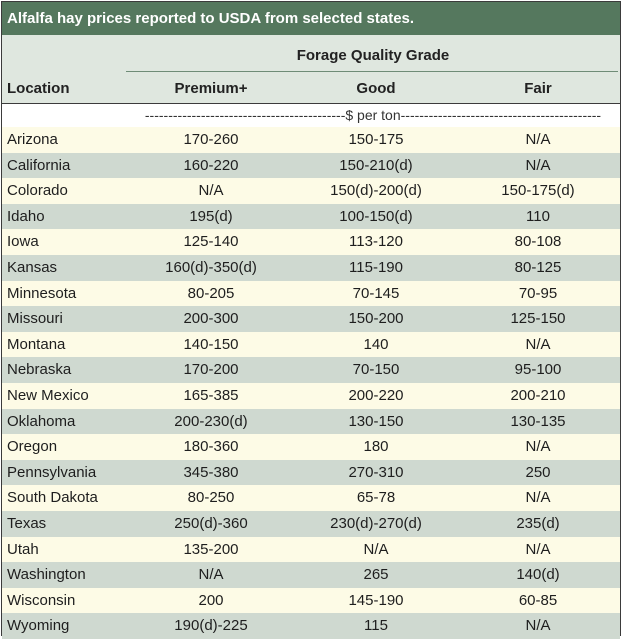 The image size is (624, 639). Describe the element at coordinates (376, 165) in the screenshot. I see `good-price-cell: 150-210(d)` at that location.